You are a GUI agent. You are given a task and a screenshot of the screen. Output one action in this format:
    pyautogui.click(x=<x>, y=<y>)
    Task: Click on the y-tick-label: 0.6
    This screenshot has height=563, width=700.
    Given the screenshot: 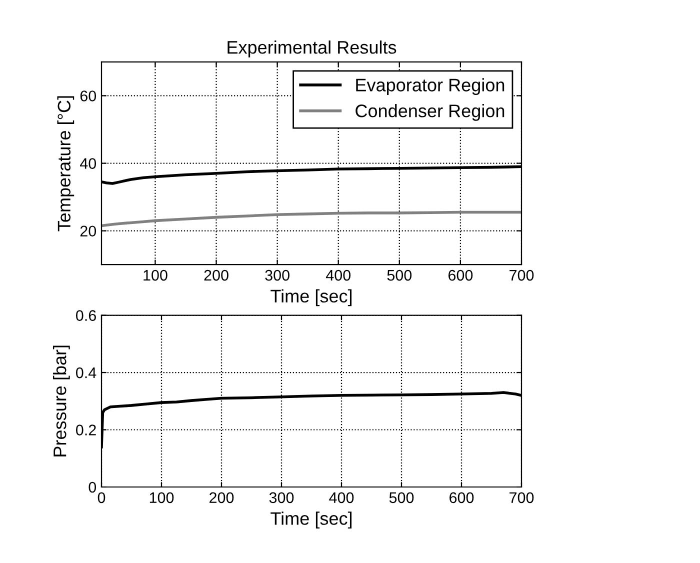 What is the action you would take?
    pyautogui.click(x=86, y=315)
    